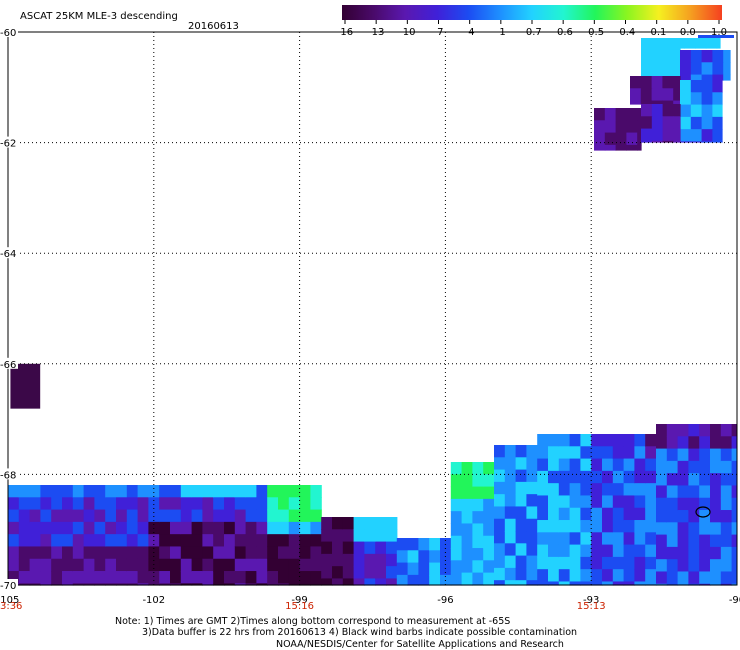  I want to click on lat-tick-label: -64, so click(8, 254).